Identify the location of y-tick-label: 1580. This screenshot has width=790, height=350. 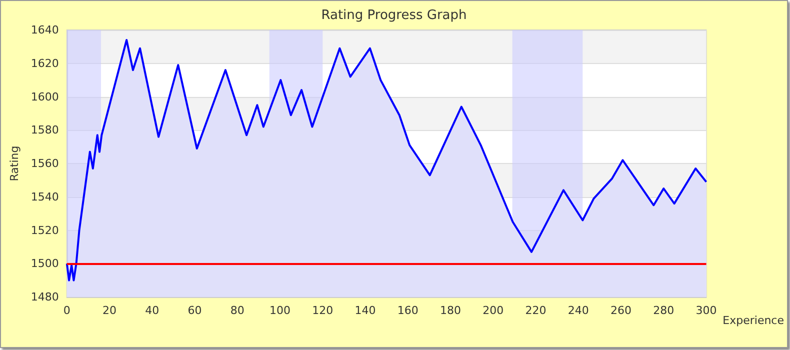
(44, 130).